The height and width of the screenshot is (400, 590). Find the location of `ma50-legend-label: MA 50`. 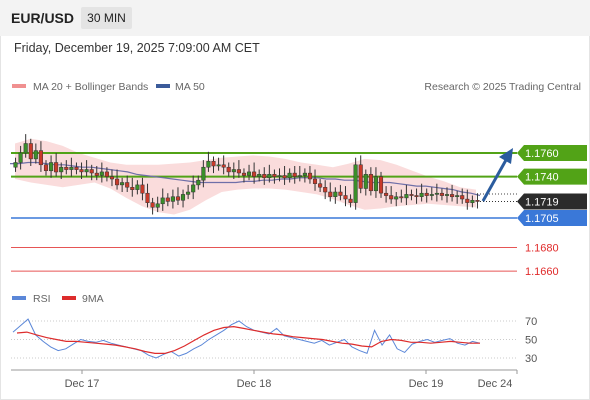

ma50-legend-label: MA 50 is located at coordinates (190, 87).